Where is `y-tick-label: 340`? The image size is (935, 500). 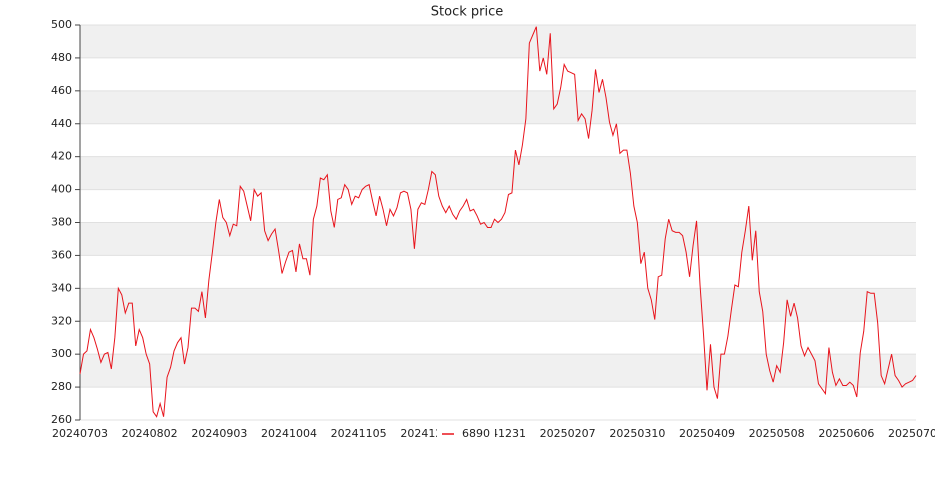
y-tick-label: 340 is located at coordinates (61, 287).